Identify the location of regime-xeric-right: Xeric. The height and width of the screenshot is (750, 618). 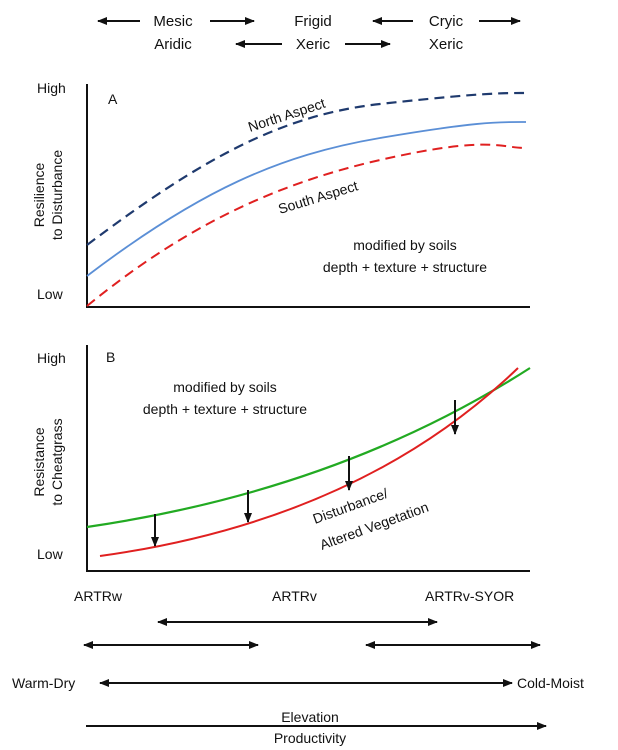
(446, 44).